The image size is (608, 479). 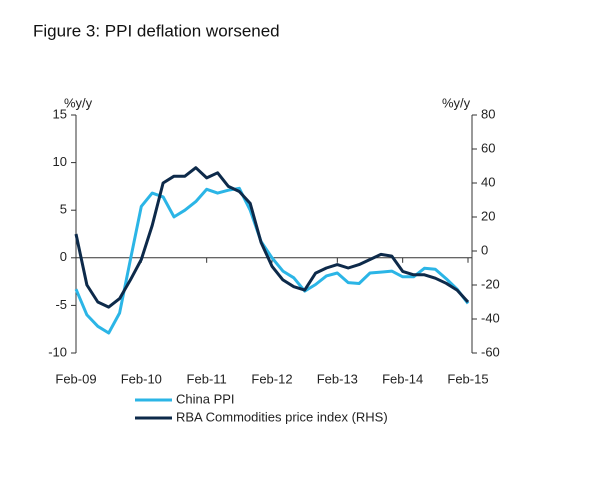 What do you see at coordinates (63, 256) in the screenshot?
I see `y-tick-label: 0` at bounding box center [63, 256].